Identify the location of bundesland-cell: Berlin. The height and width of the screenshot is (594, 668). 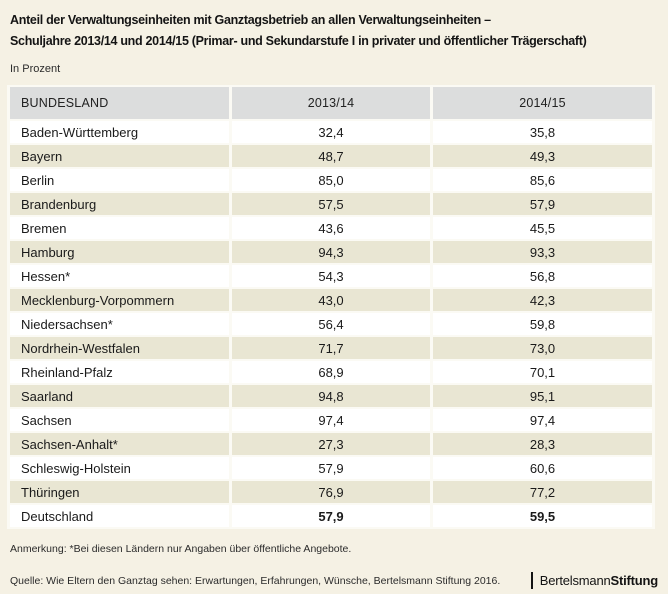
(119, 180).